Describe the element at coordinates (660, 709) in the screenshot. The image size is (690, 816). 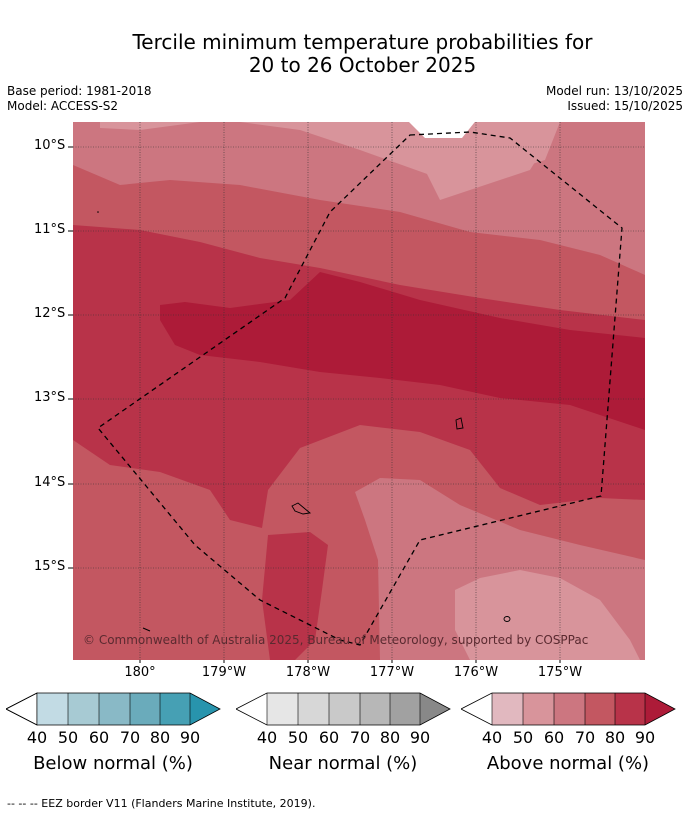
I see `colorbar-above-over` at that location.